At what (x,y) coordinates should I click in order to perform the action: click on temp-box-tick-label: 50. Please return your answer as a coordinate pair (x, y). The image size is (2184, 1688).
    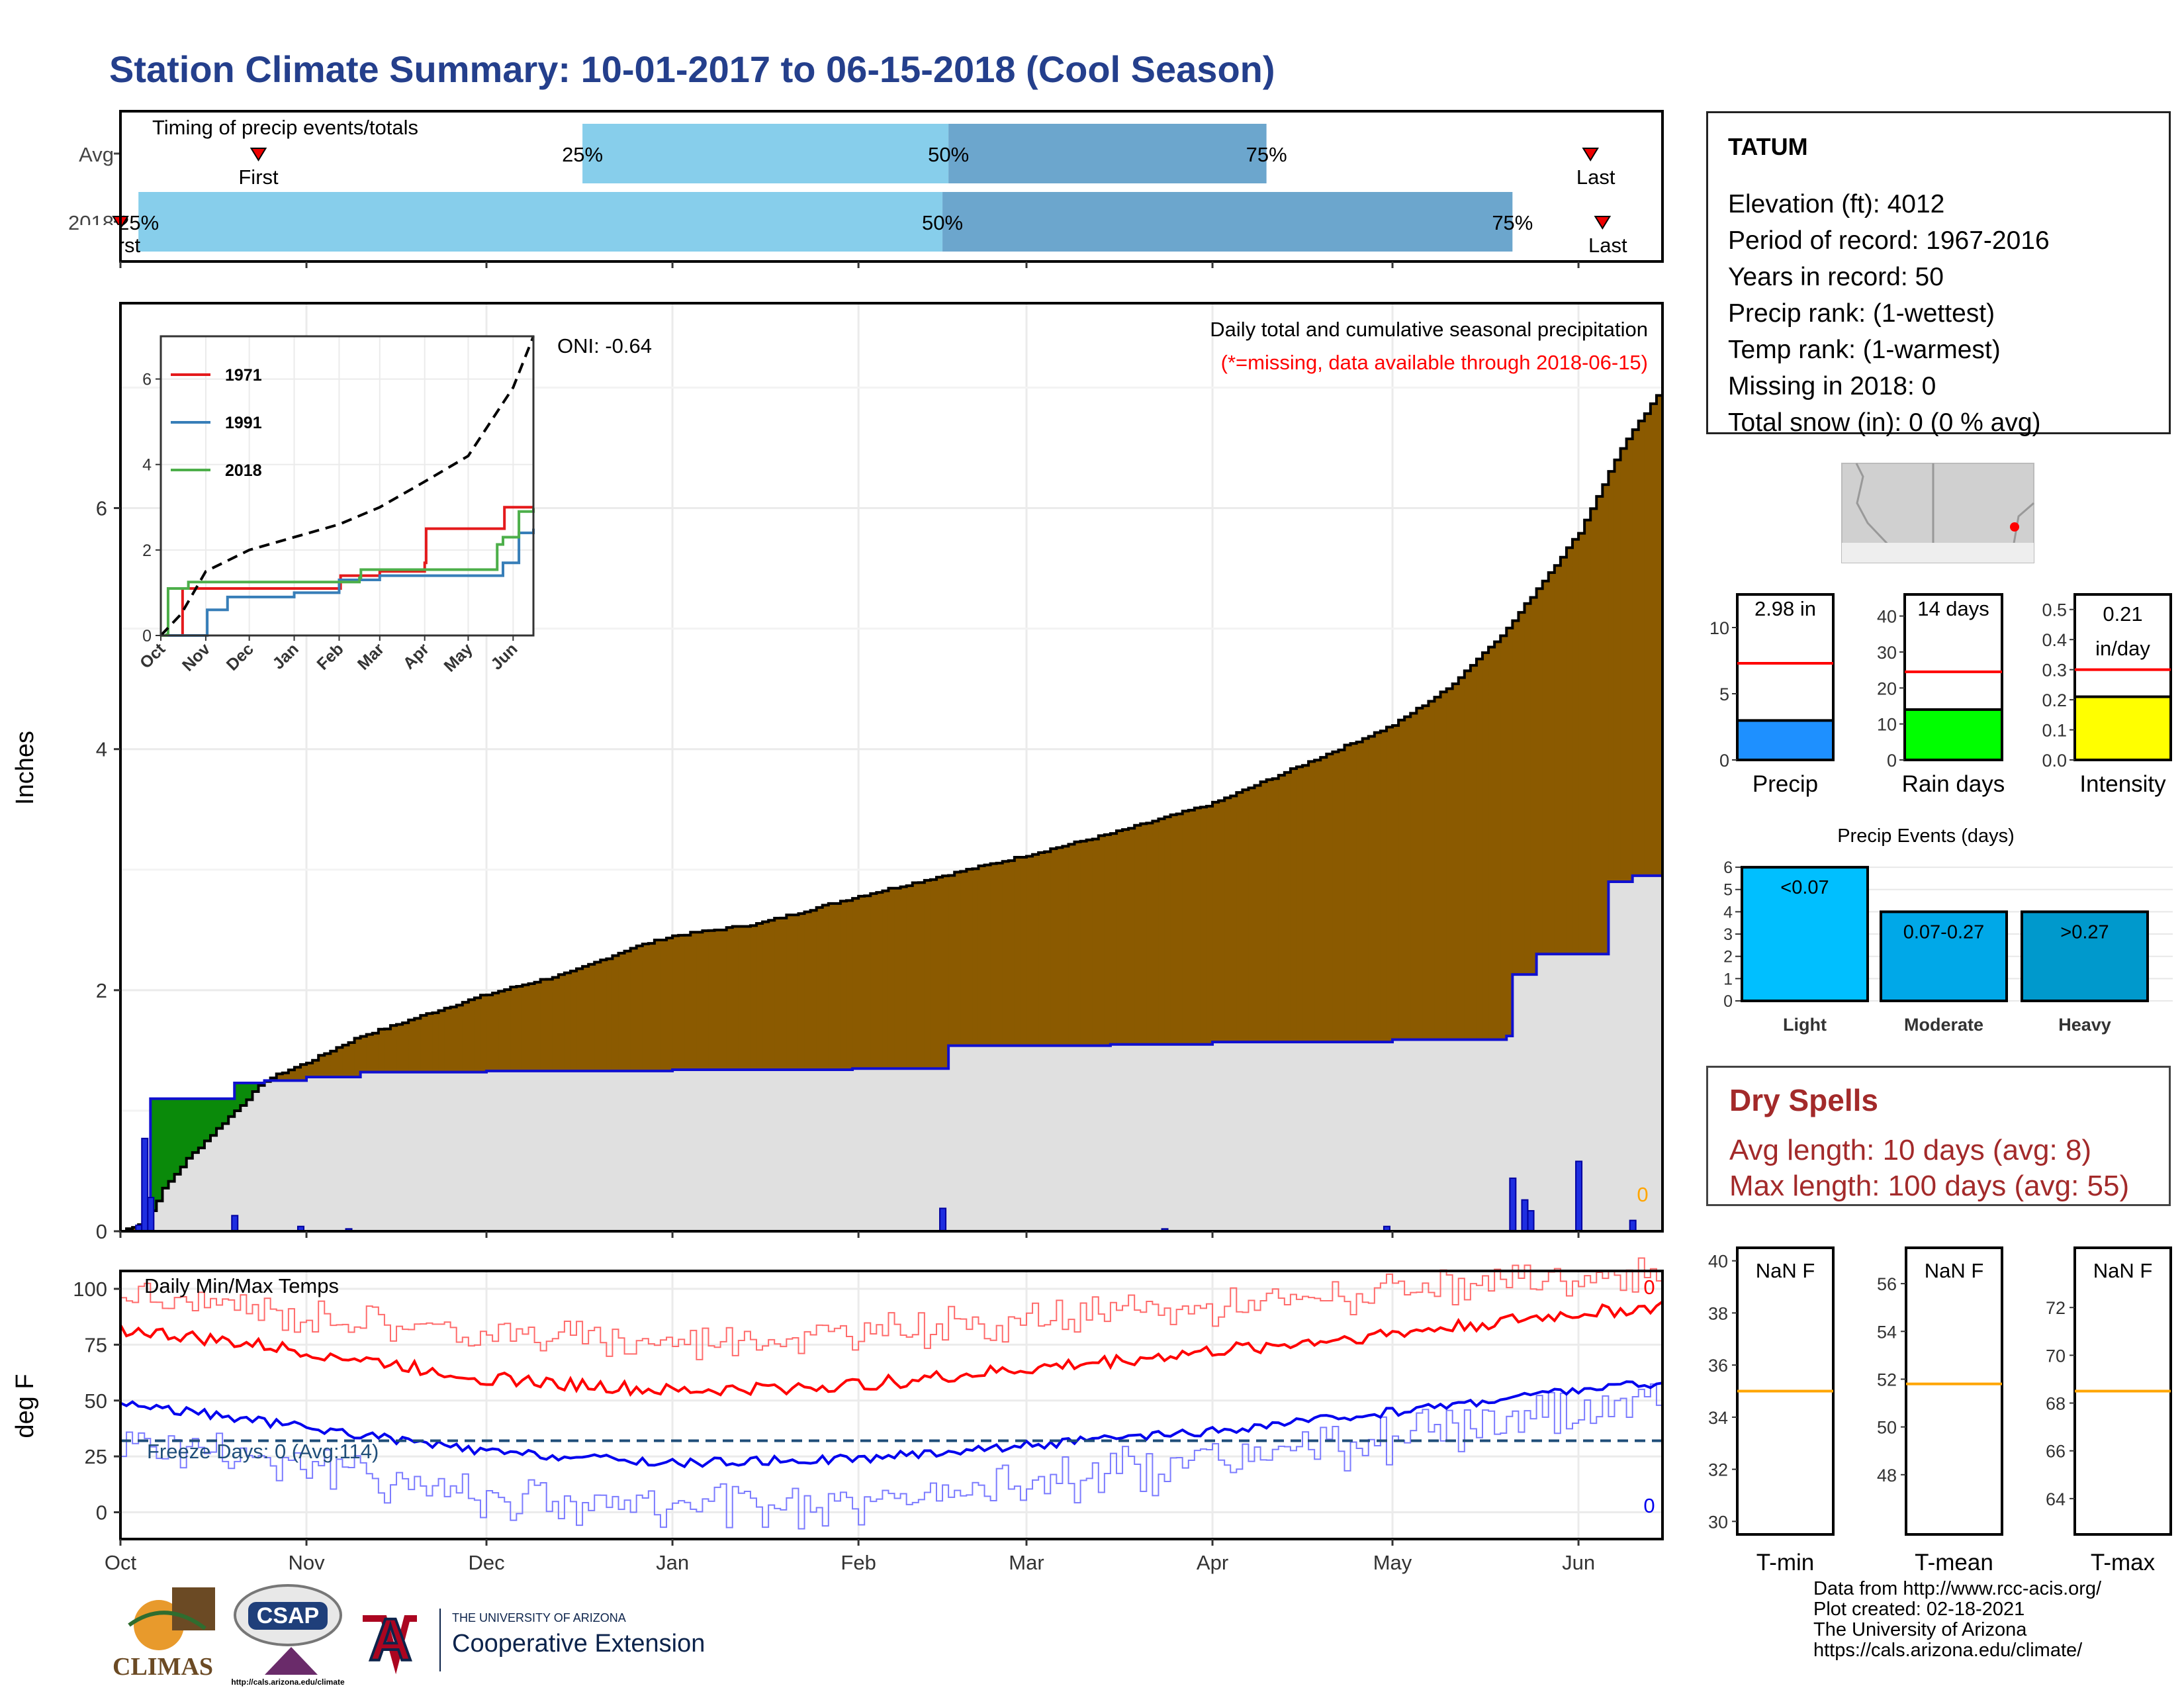
    Looking at the image, I should click on (1887, 1428).